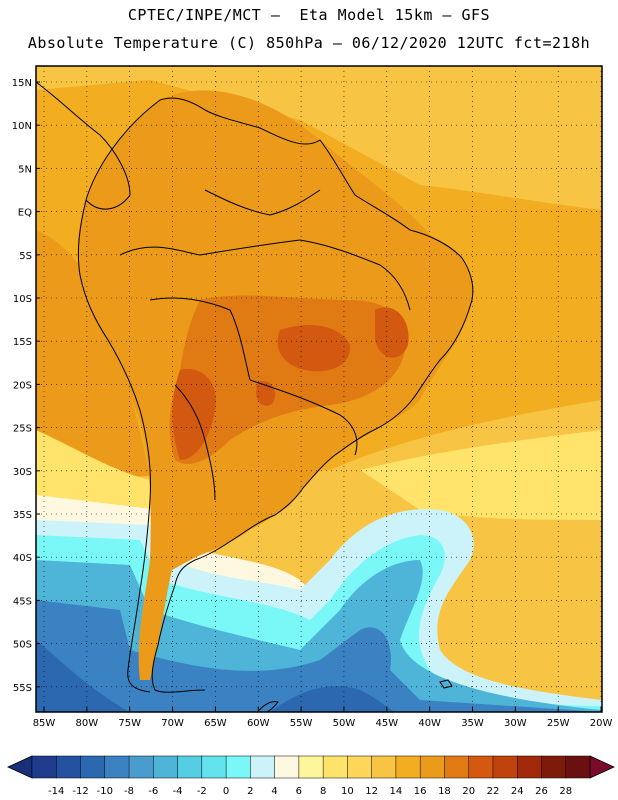 This screenshot has width=618, height=800. I want to click on colorbar-tick-label: 4, so click(274, 791).